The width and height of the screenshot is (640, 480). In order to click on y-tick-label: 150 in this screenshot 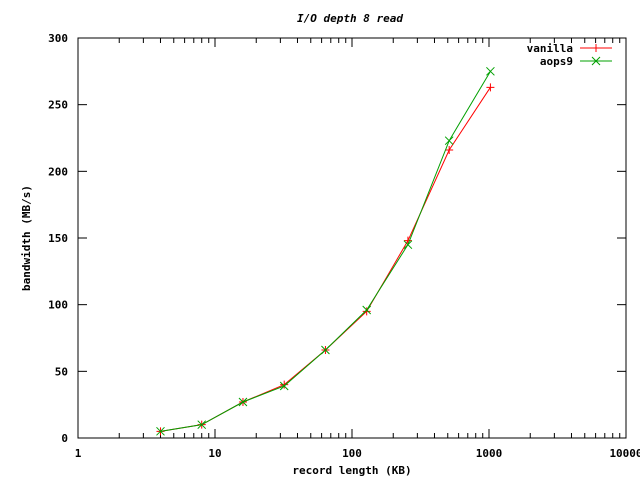, I will do `click(58, 238)`.